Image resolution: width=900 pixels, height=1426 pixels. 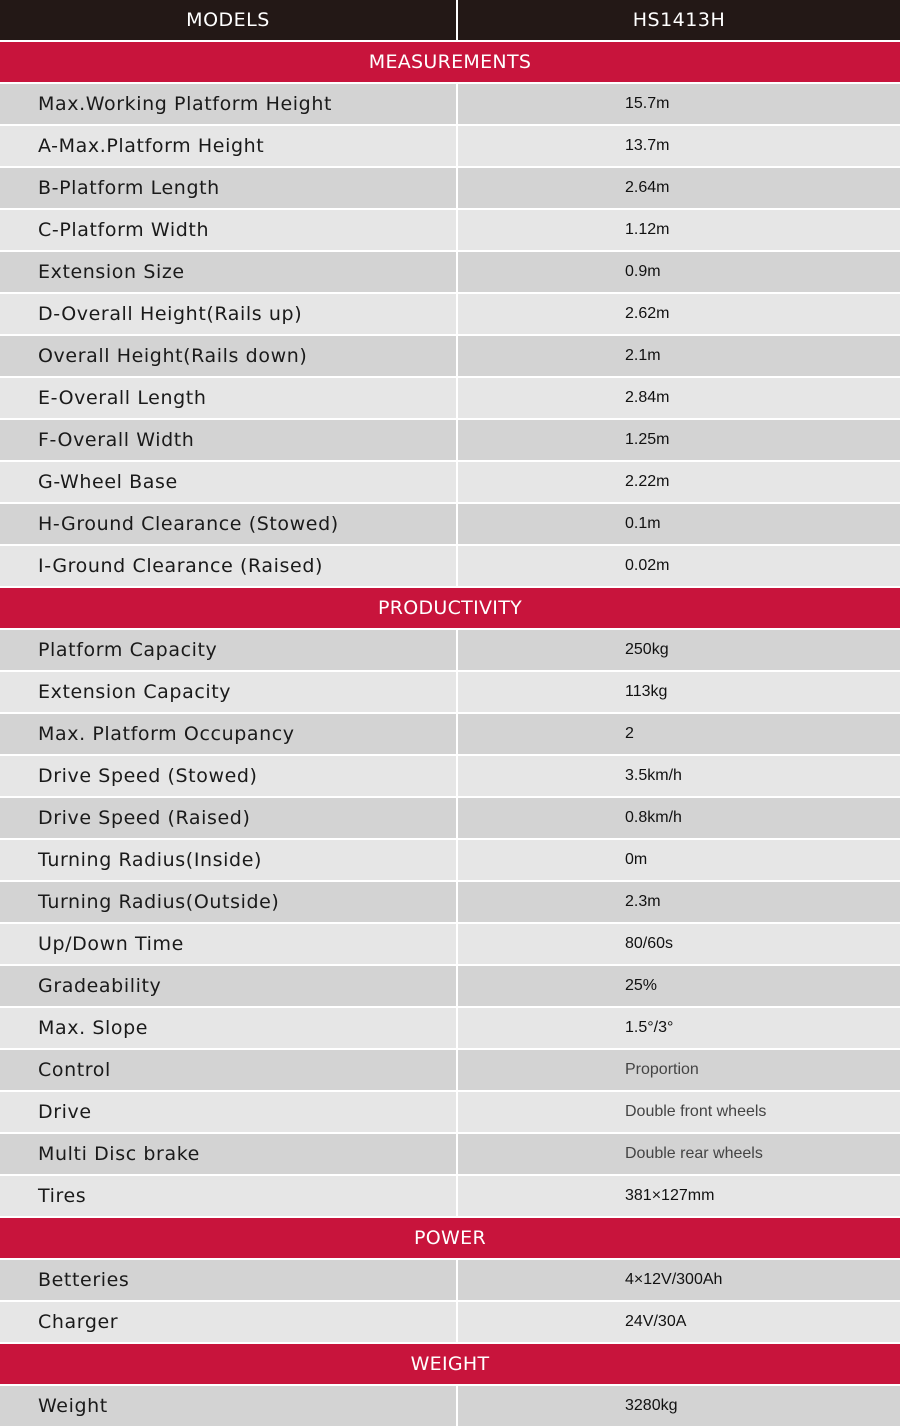 I want to click on spec-value: 2.1m, so click(x=643, y=355).